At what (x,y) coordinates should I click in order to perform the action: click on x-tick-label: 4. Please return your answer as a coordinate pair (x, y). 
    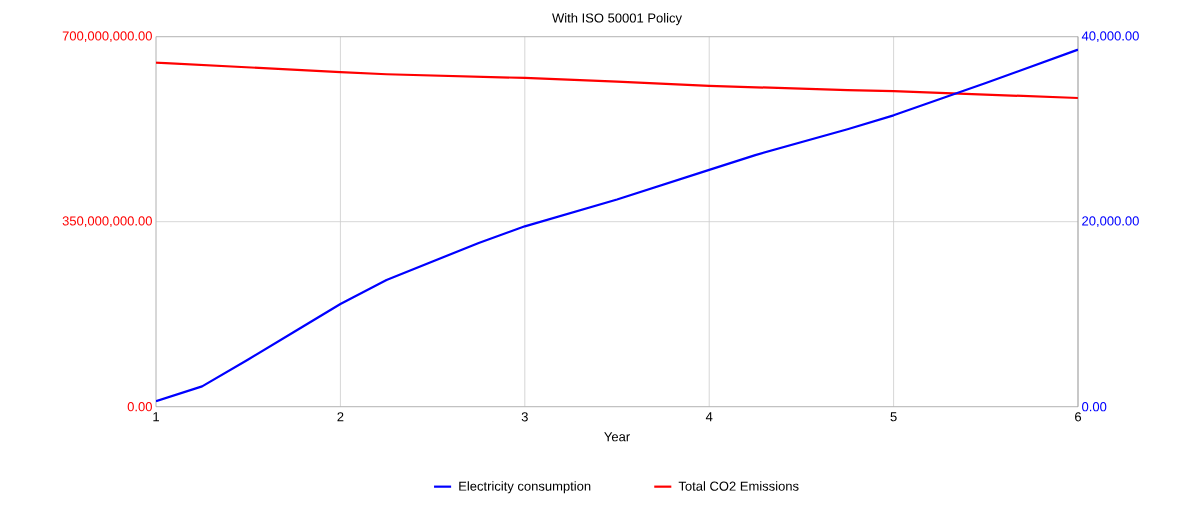
    Looking at the image, I should click on (709, 417).